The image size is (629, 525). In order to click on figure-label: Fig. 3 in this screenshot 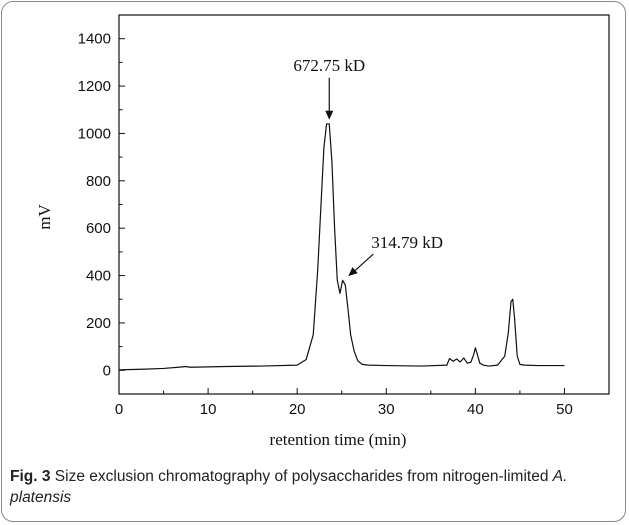, I will do `click(30, 476)`.